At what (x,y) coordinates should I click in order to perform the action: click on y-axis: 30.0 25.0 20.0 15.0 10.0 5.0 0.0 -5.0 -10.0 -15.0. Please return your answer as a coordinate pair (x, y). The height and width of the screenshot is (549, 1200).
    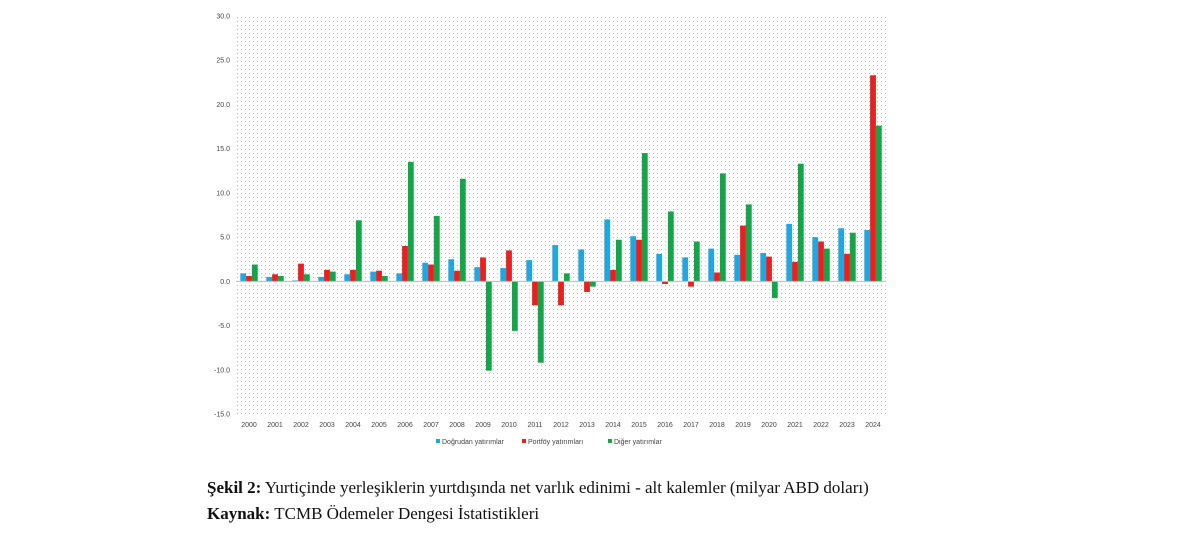
    Looking at the image, I should click on (222, 216).